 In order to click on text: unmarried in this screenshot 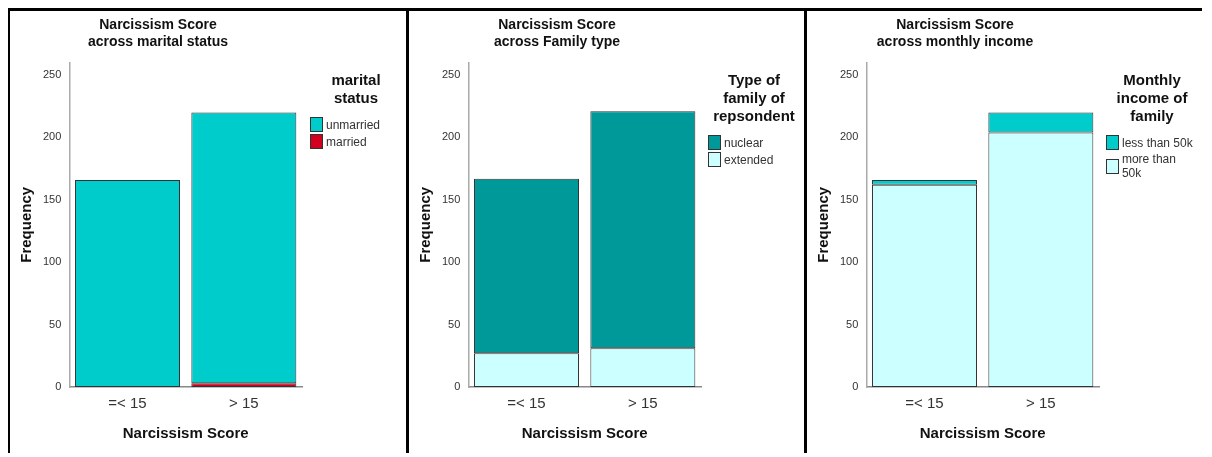, I will do `click(353, 124)`.